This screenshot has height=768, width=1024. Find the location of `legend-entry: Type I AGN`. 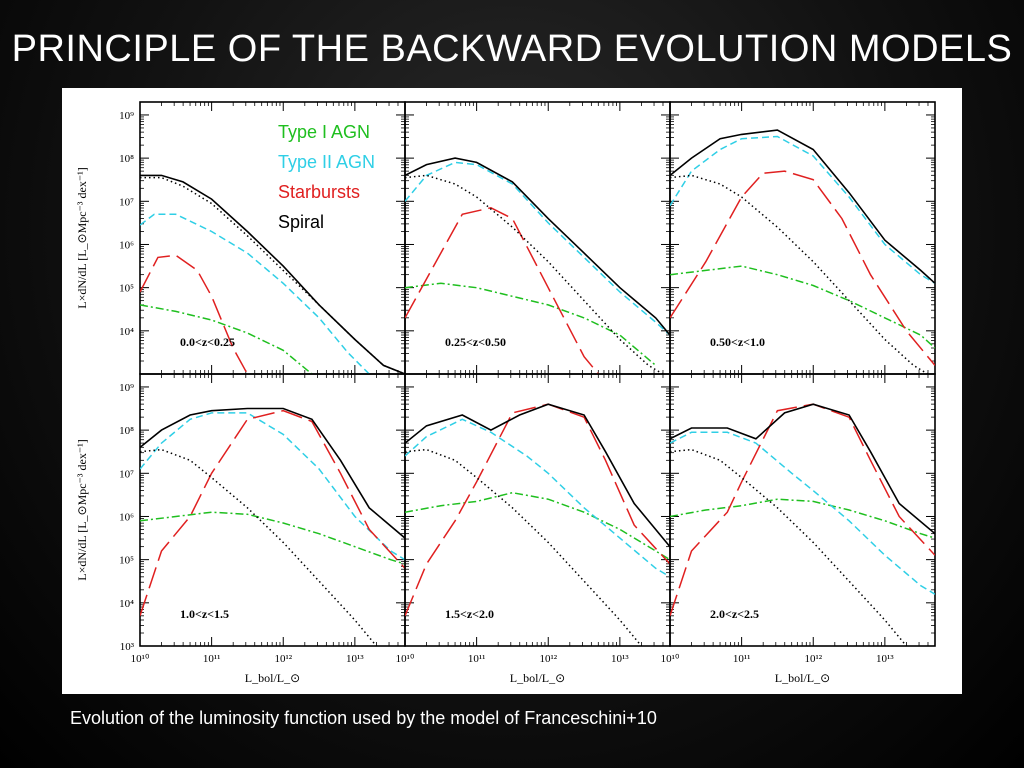

legend-entry: Type I AGN is located at coordinates (324, 132).